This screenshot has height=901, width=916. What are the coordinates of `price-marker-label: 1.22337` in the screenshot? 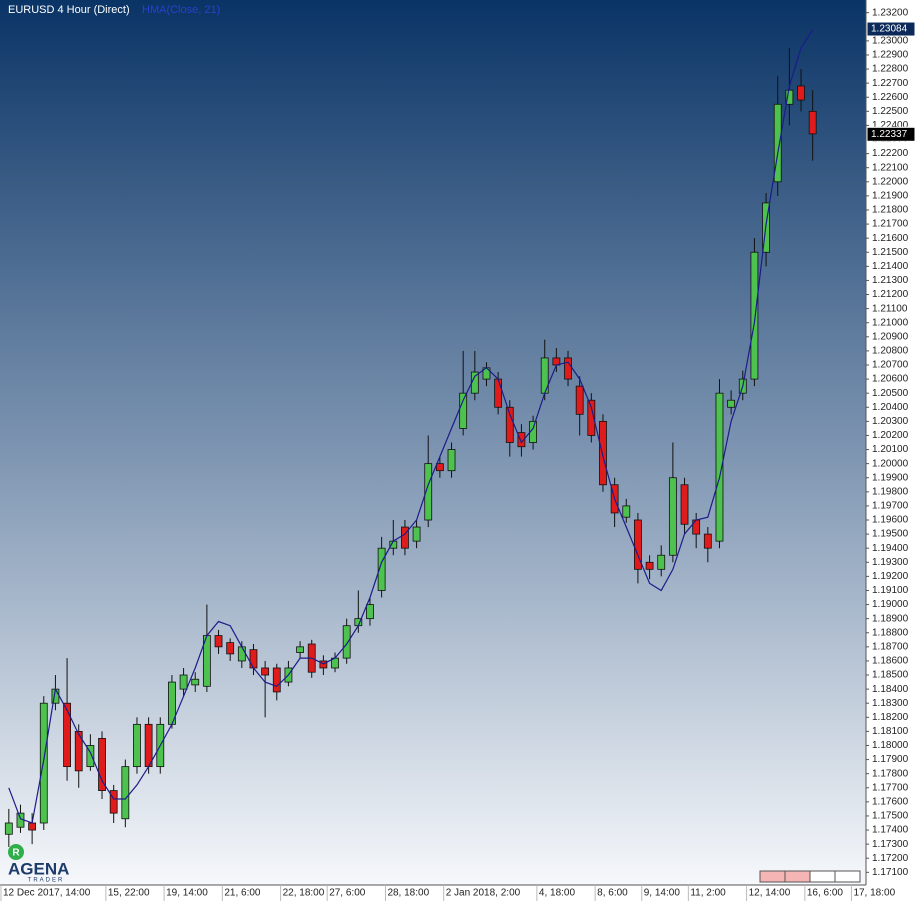 It's located at (889, 134).